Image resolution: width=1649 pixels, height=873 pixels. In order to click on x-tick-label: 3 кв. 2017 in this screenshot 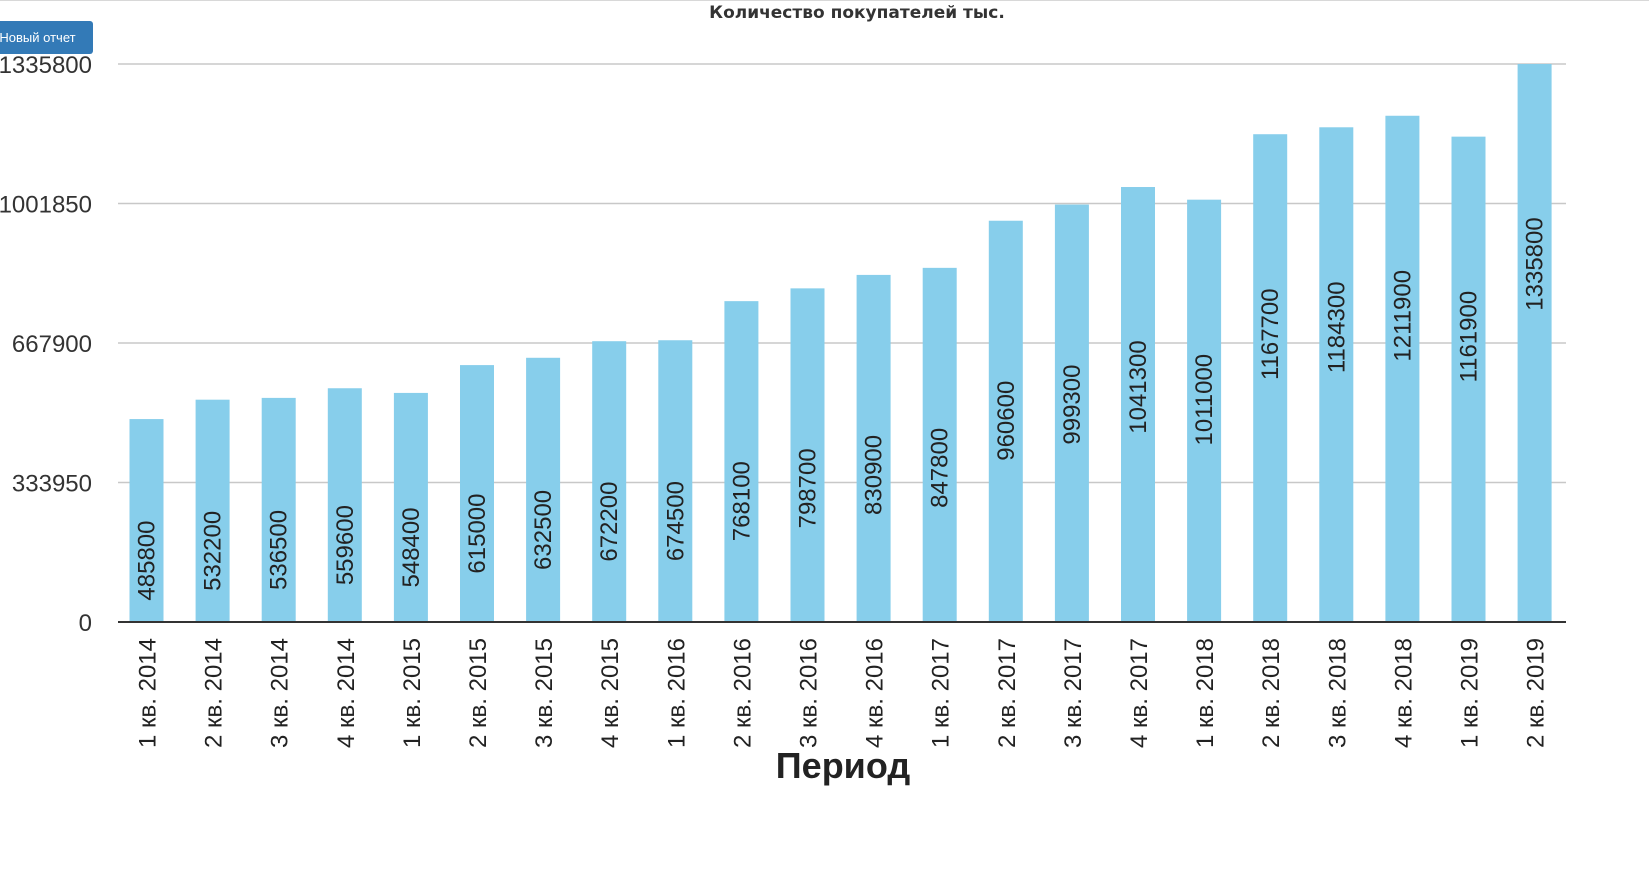, I will do `click(1073, 693)`.